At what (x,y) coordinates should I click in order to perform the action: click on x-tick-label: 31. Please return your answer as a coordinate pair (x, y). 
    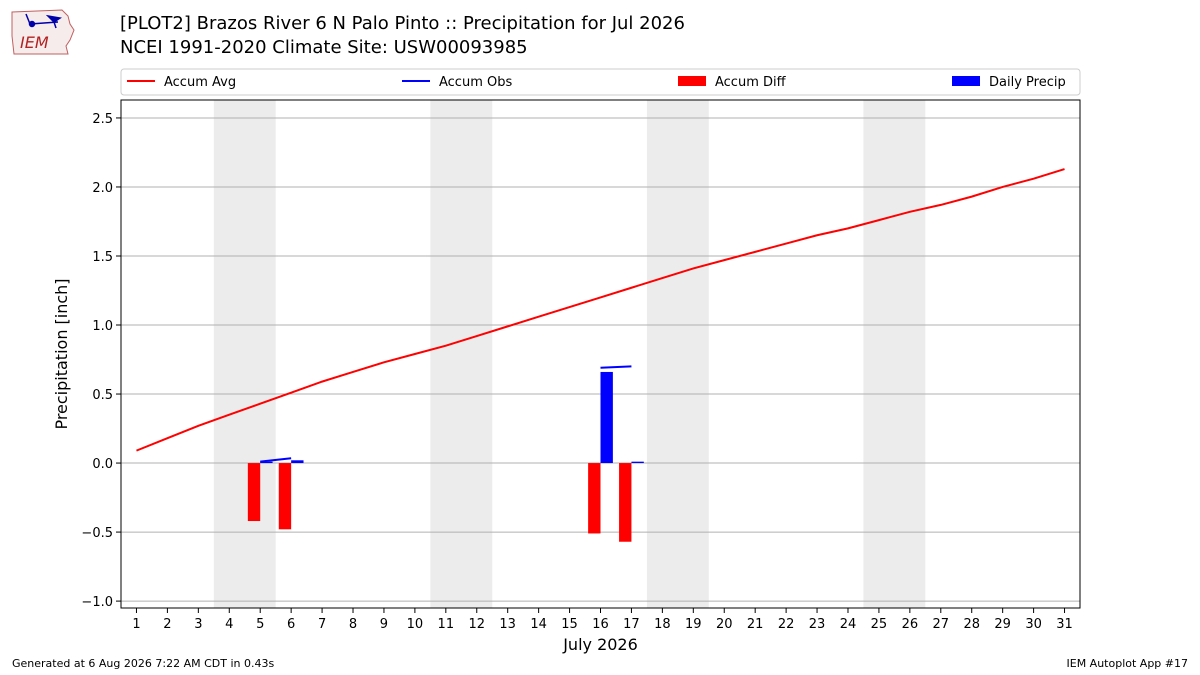
    Looking at the image, I should click on (1064, 624).